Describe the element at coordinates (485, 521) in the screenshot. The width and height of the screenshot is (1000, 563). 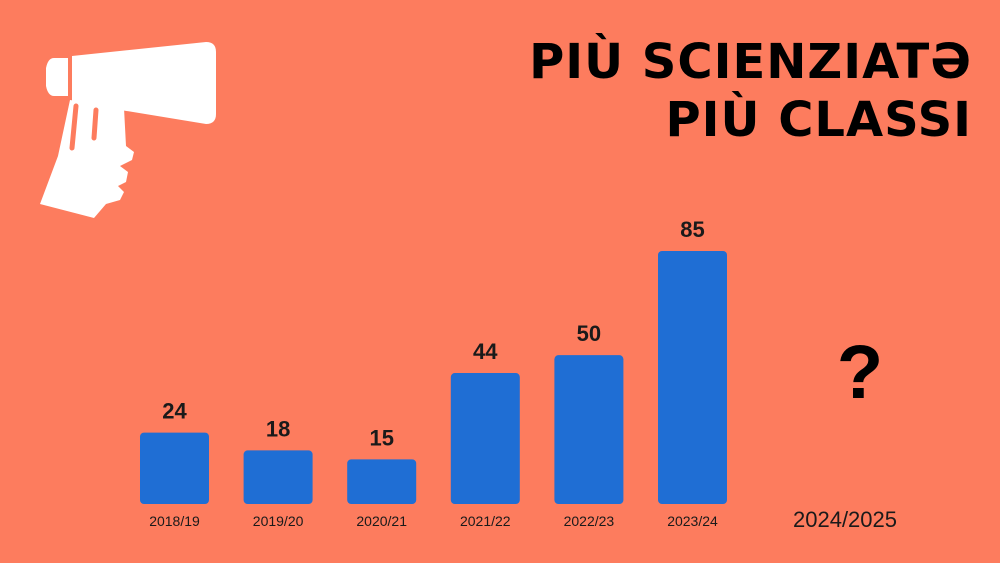
I see `tick-label-2021-22: 2021/22` at that location.